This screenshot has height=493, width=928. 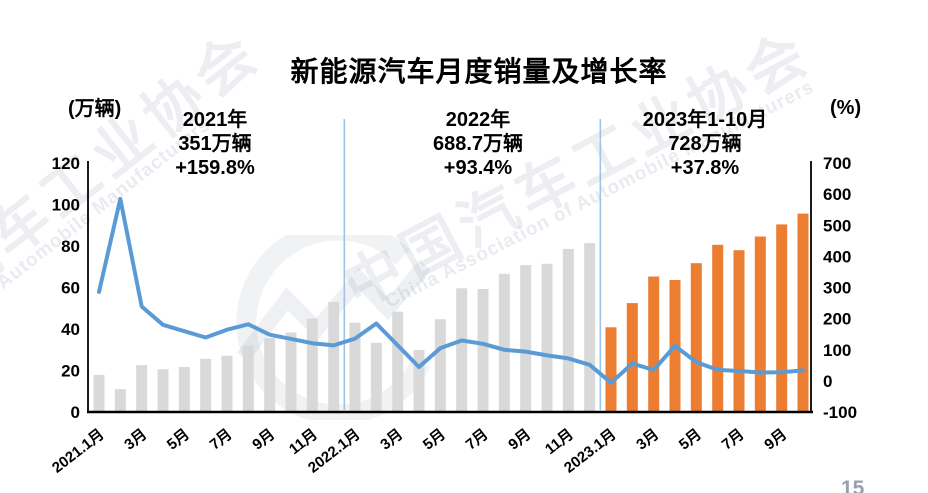 What do you see at coordinates (837, 163) in the screenshot?
I see `right-axis-tick-label: 700` at bounding box center [837, 163].